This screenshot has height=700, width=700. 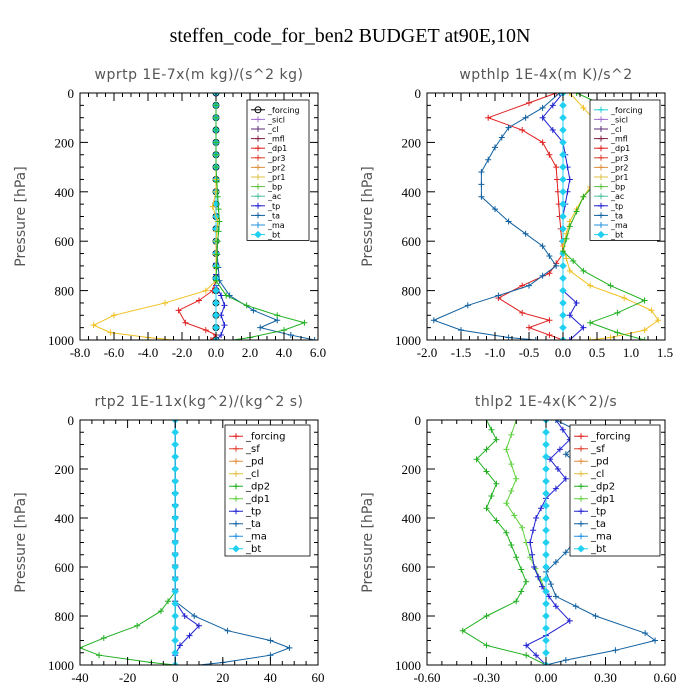 What do you see at coordinates (597, 352) in the screenshot?
I see `x-tick-label: 0.5` at bounding box center [597, 352].